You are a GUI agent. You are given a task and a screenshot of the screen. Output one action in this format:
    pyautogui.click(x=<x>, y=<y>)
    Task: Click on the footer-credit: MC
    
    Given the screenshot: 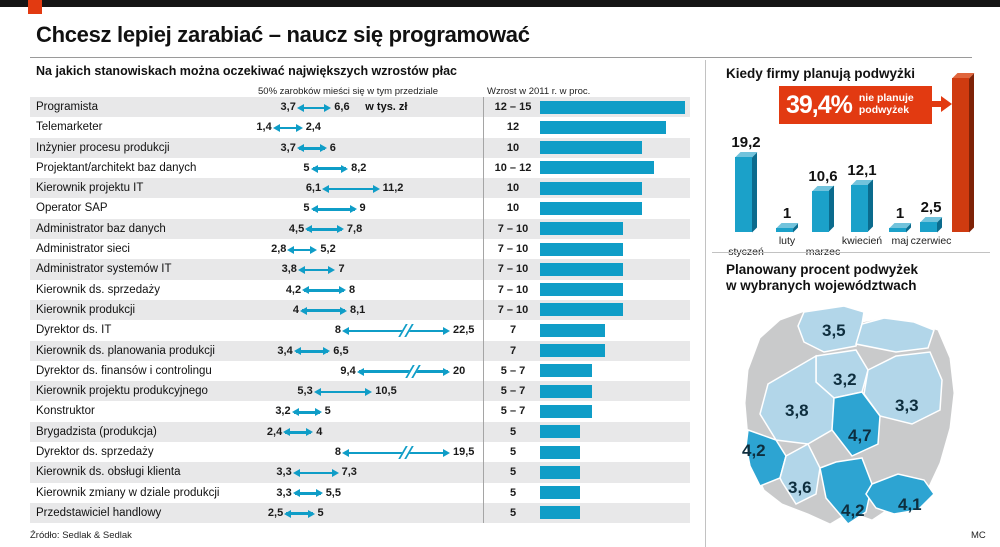 What is the action you would take?
    pyautogui.click(x=978, y=535)
    